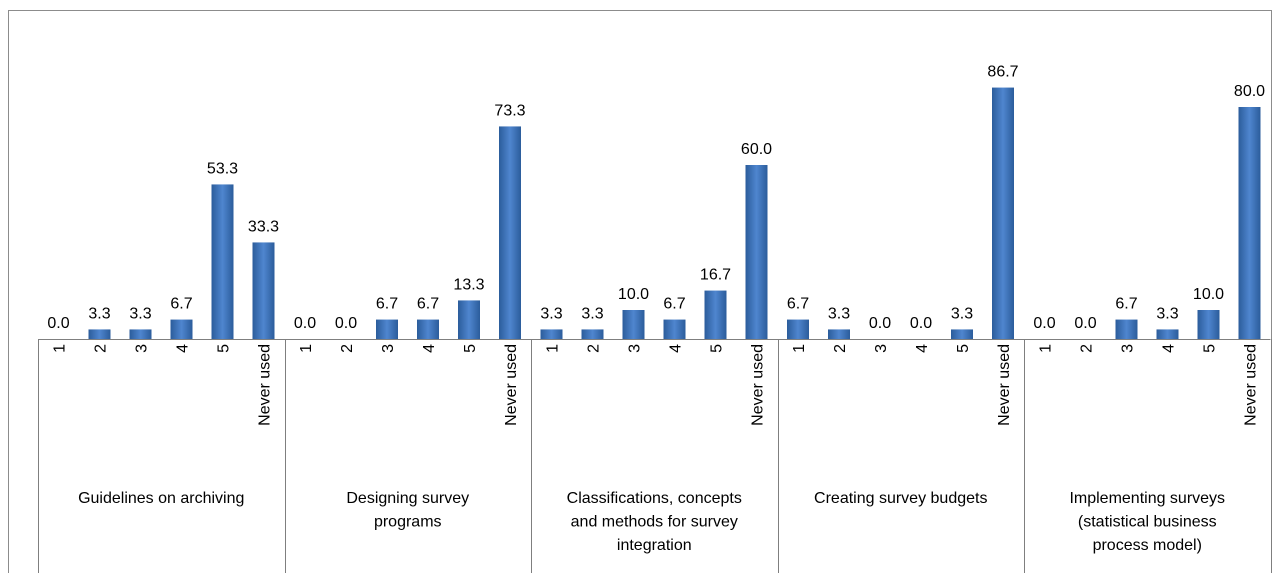 The image size is (1281, 573). I want to click on group-label-line: Implementing surveys, so click(1147, 498).